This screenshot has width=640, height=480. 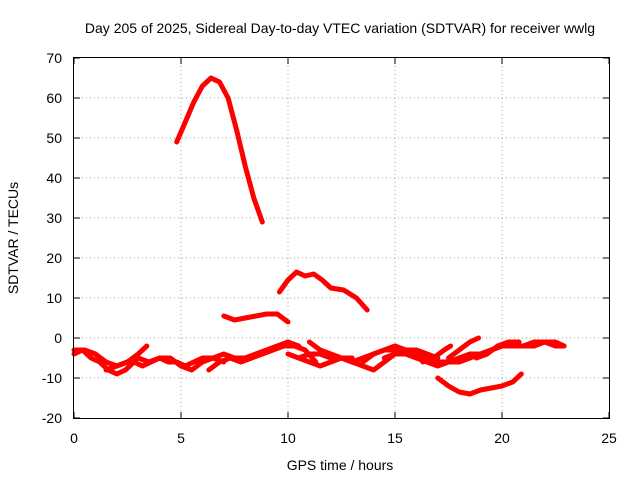 What do you see at coordinates (609, 438) in the screenshot?
I see `x-tick-label: 25` at bounding box center [609, 438].